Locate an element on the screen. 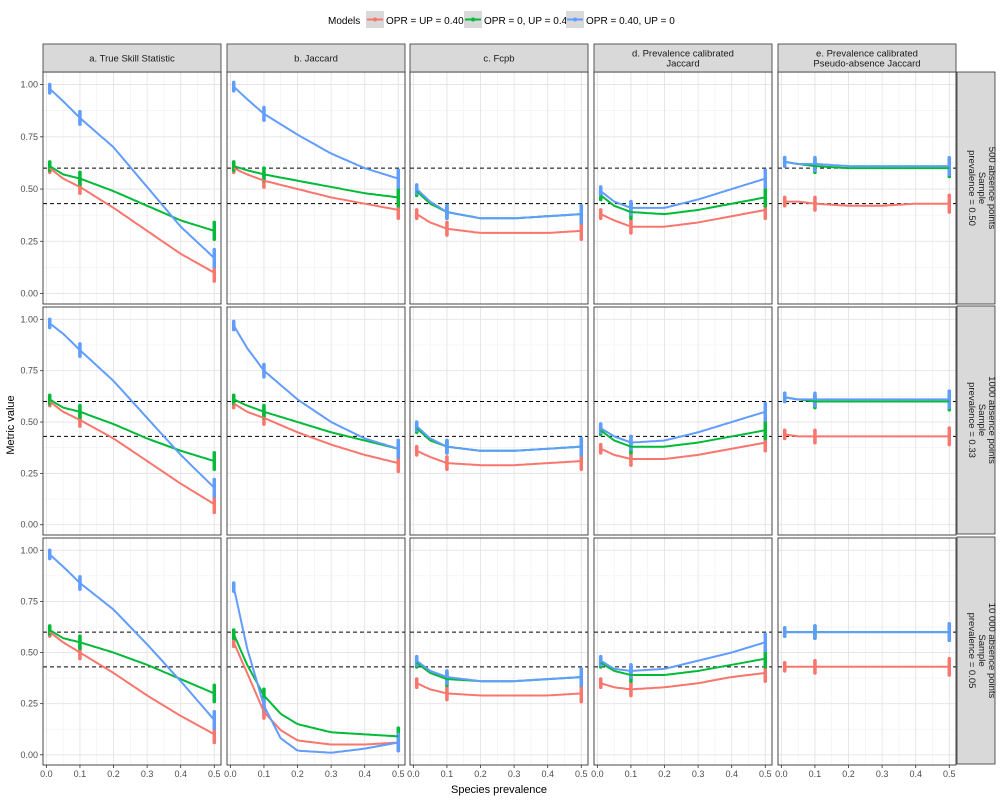 This screenshot has height=800, width=1000. legend-item: OPR = UP = 0.40 is located at coordinates (415, 19).